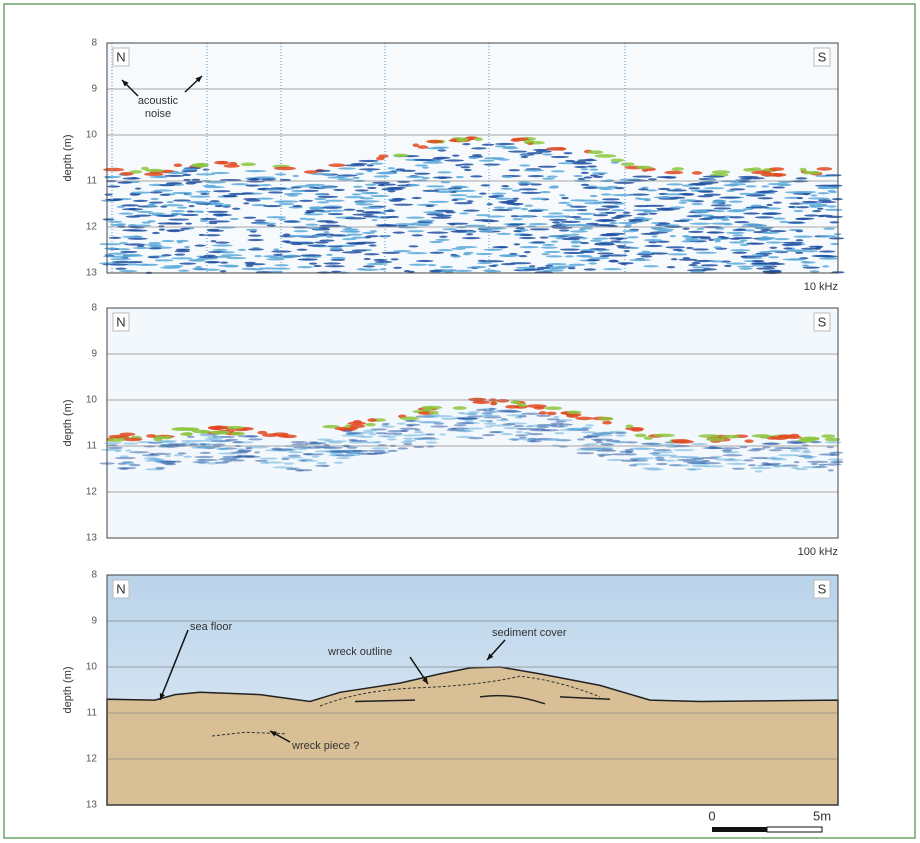 This screenshot has width=920, height=843. Describe the element at coordinates (822, 56) in the screenshot. I see `corner-label: S` at that location.